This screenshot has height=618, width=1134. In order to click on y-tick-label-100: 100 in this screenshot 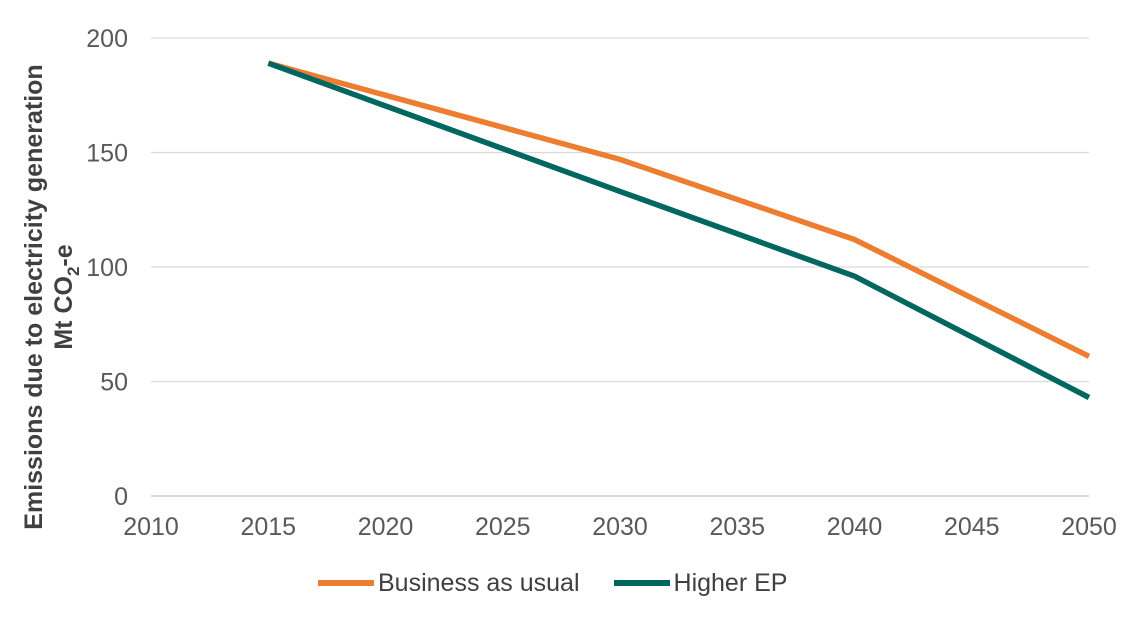, I will do `click(107, 268)`.